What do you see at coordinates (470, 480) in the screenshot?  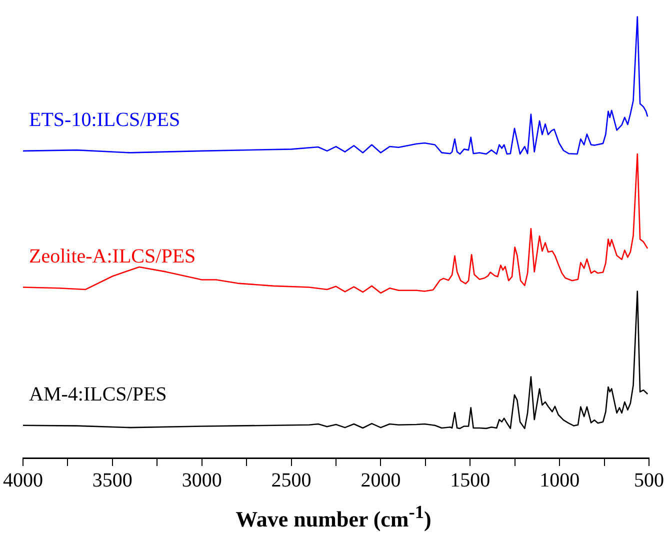 I see `x-tick-label: 1500` at bounding box center [470, 480].